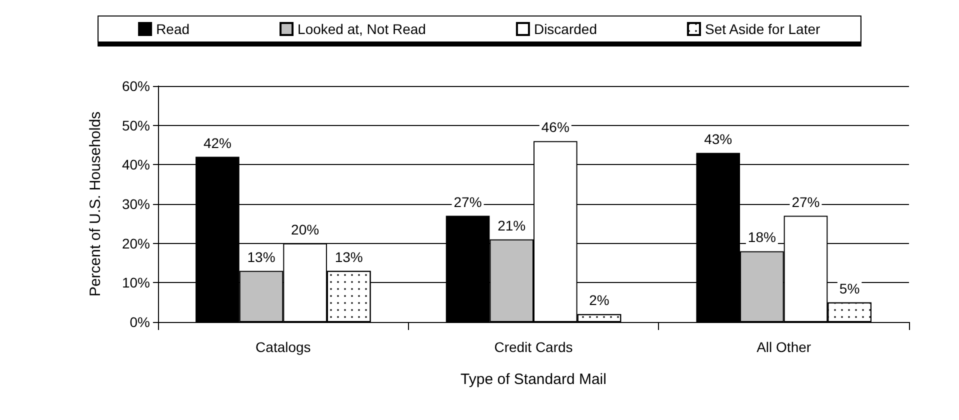  Describe the element at coordinates (136, 125) in the screenshot. I see `y-tick-label: 50%` at that location.